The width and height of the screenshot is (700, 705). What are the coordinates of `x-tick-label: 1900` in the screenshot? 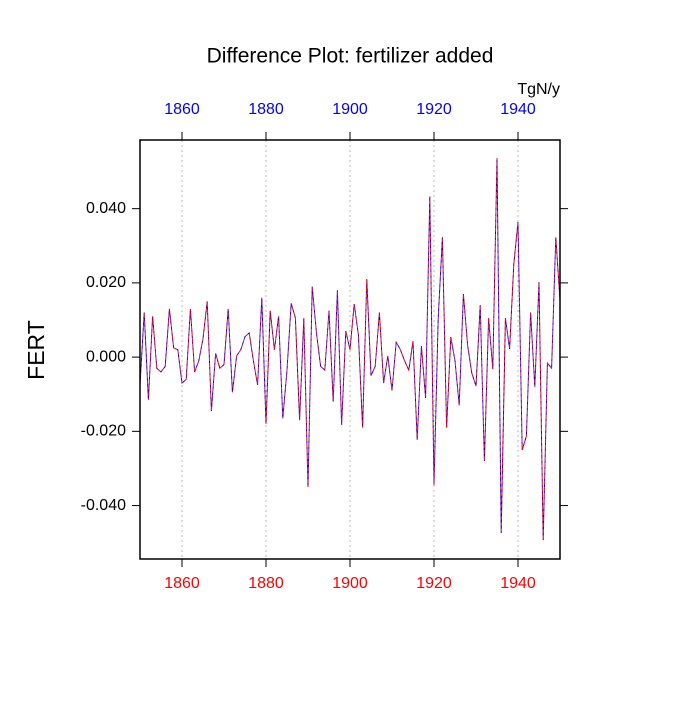 It's located at (350, 583).